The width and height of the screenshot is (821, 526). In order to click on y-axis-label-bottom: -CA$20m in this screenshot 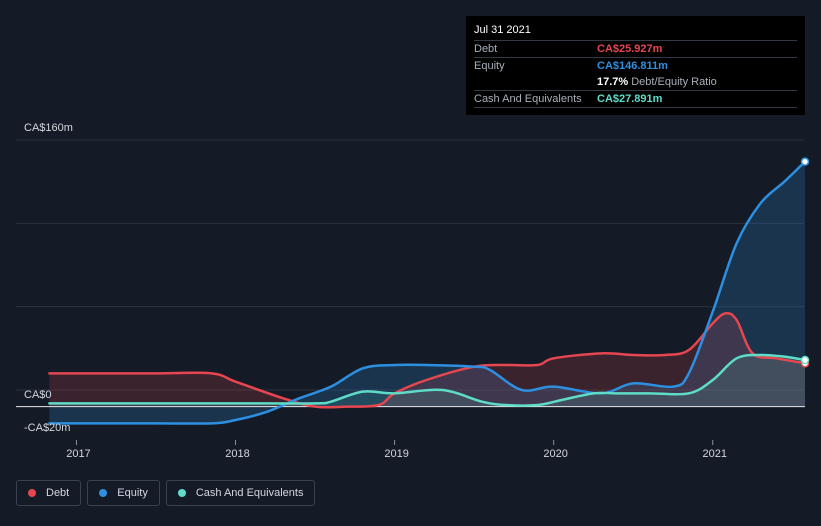, I will do `click(47, 428)`.